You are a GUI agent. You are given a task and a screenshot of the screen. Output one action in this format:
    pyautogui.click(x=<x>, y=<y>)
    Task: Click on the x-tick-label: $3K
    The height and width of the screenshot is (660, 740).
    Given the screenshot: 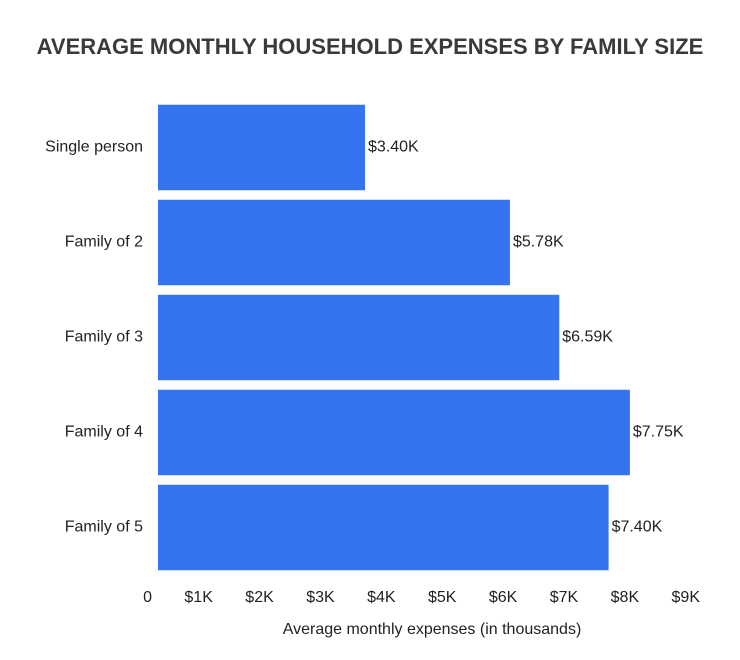 What is the action you would take?
    pyautogui.click(x=320, y=597)
    